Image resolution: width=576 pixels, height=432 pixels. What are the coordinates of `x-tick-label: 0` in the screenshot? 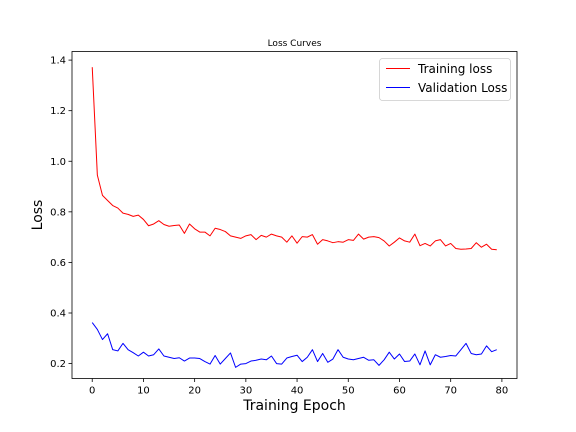 It's located at (92, 391).